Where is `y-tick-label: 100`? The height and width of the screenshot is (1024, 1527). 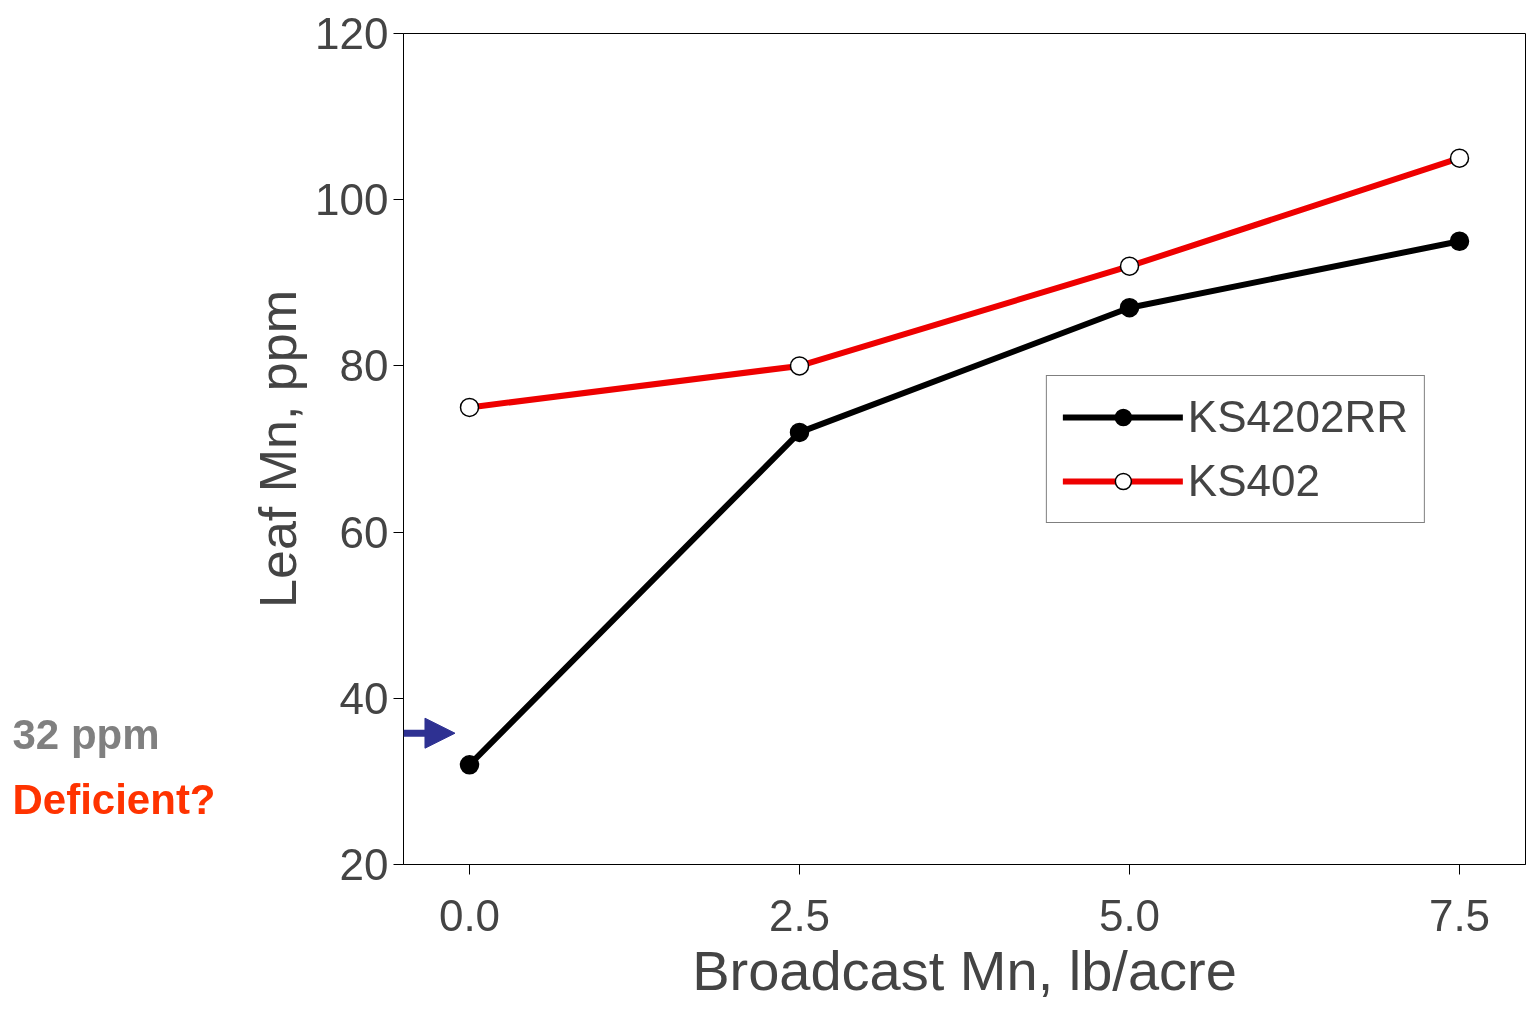
y-tick-label: 100 is located at coordinates (352, 200).